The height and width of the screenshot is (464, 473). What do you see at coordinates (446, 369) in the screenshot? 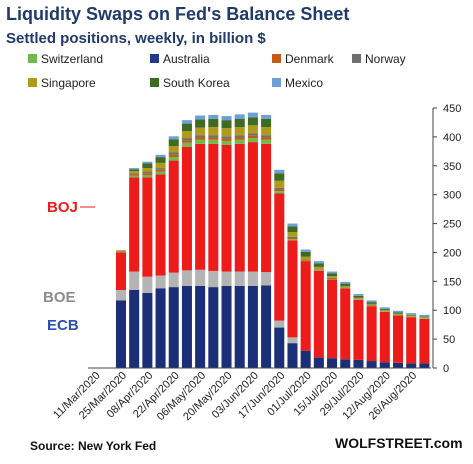
I see `y-tick-label: 0` at bounding box center [446, 369].